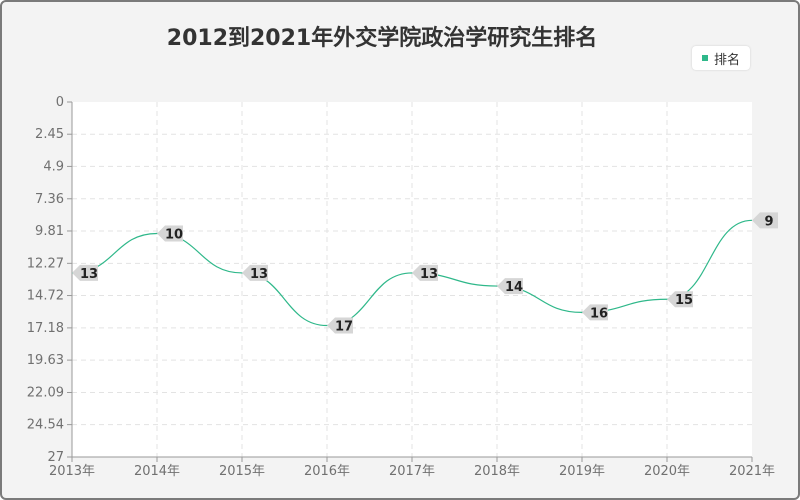  Describe the element at coordinates (497, 471) in the screenshot. I see `x-tick-label: 2018年` at that location.